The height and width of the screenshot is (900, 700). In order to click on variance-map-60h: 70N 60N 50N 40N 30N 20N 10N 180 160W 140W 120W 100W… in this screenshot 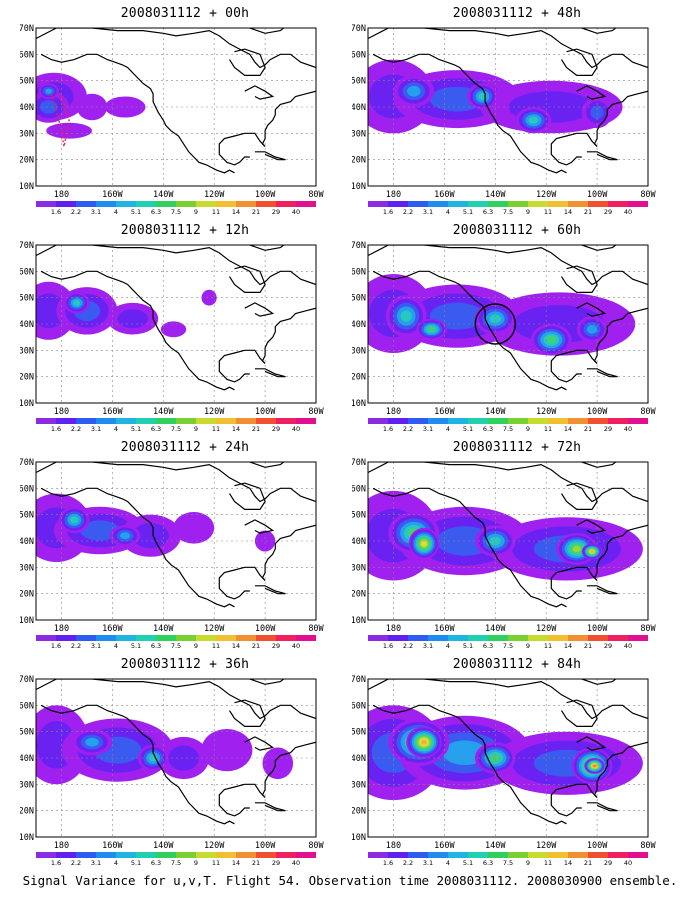, I will do `click(504, 337)`.